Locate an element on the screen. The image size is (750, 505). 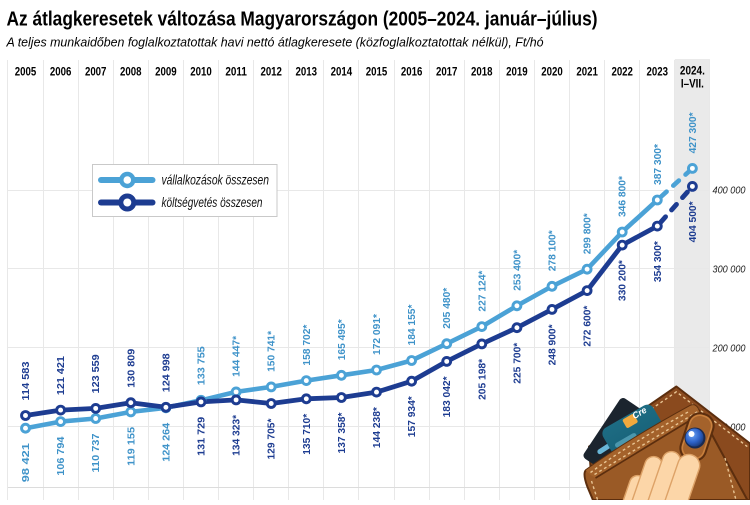
svg-text: I–VII. is located at coordinates (692, 85).